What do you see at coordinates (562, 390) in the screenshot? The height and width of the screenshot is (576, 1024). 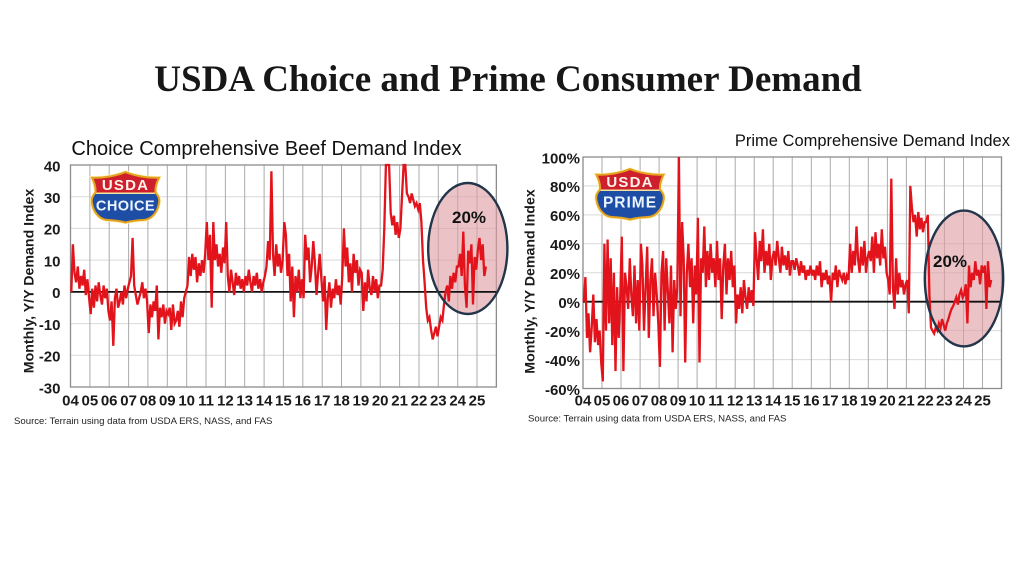 I see `svg-text: -60%` at bounding box center [562, 390].